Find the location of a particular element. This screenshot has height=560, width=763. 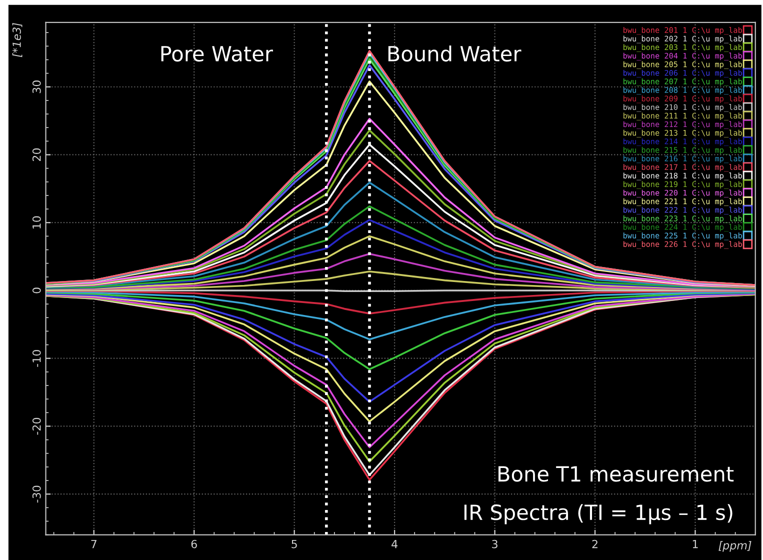

x-tick-label: 5 is located at coordinates (294, 544).